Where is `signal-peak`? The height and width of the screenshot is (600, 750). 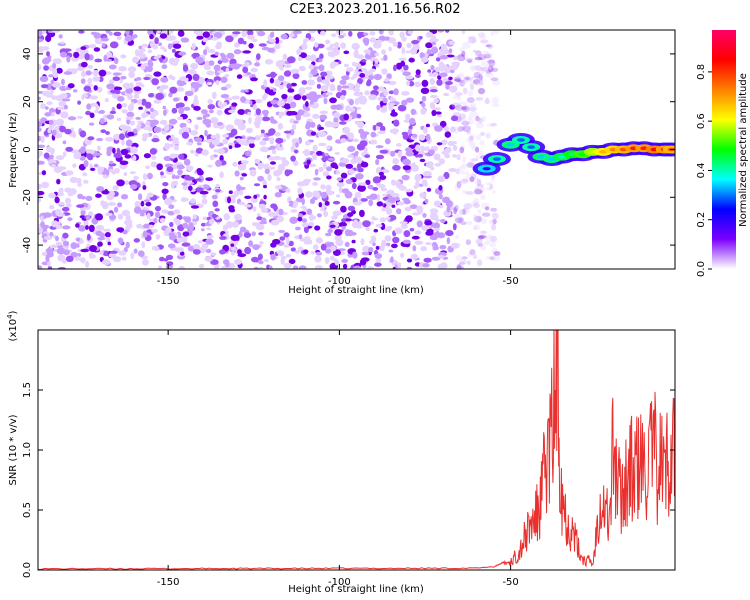
signal-peak is located at coordinates (496, 159).